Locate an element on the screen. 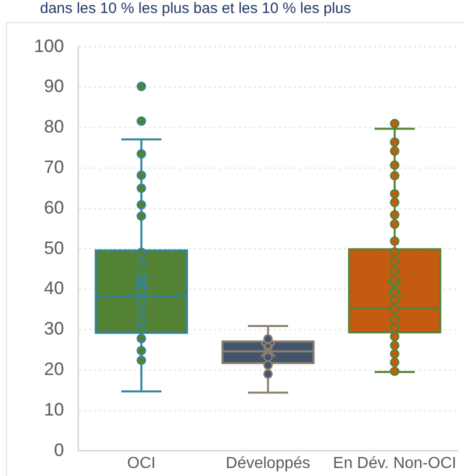  y-tick-label: 90 is located at coordinates (54, 86).